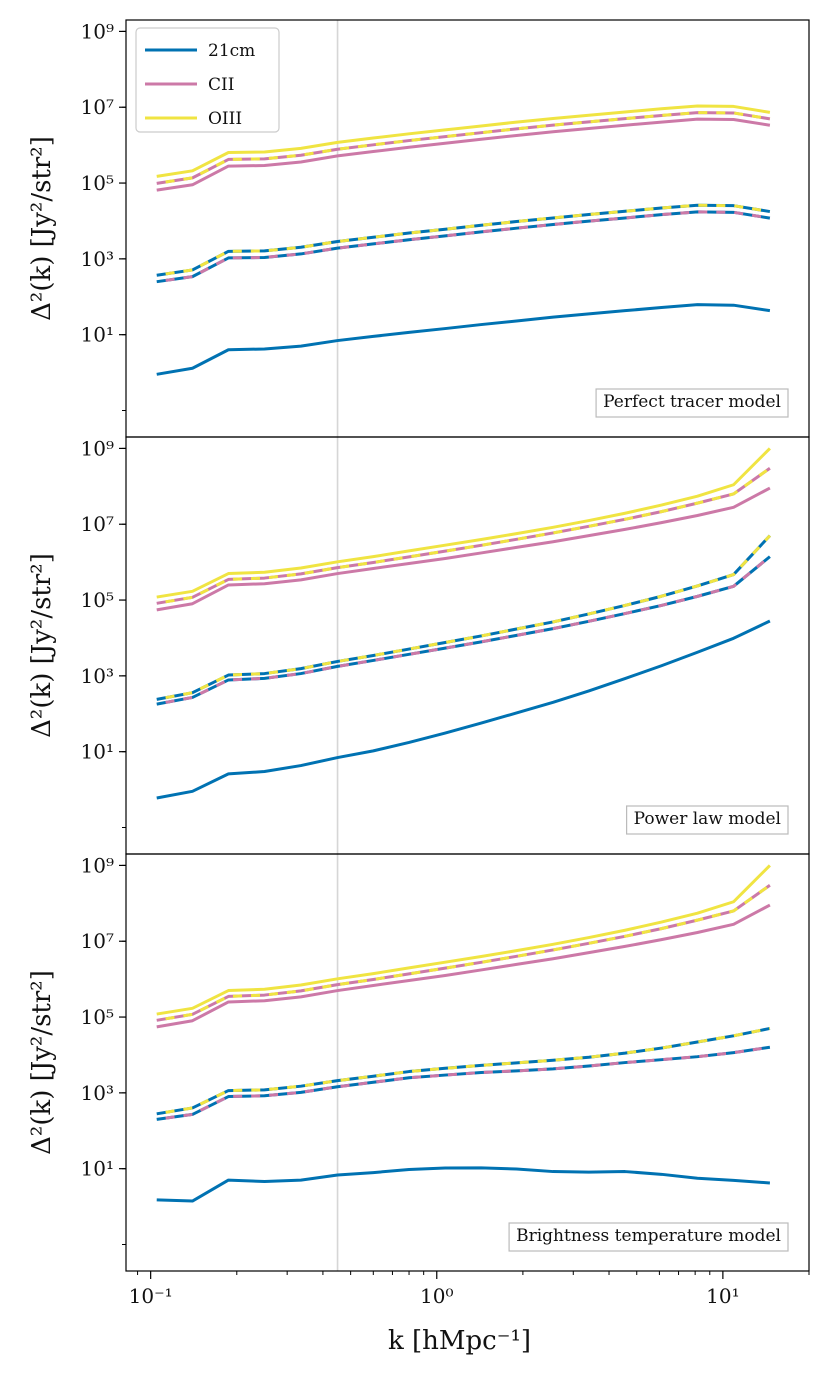 The image size is (830, 1384). I want to click on legend-label-oiii: OIII, so click(225, 119).